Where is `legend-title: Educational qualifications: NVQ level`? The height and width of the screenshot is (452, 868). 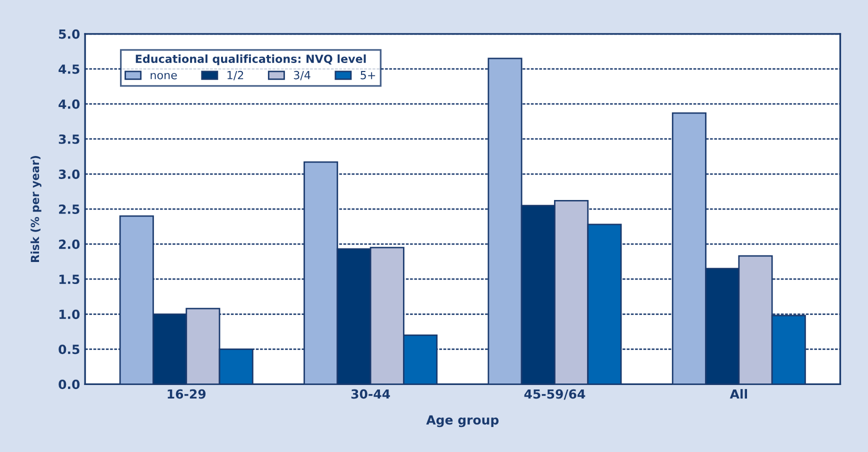
legend-title: Educational qualifications: NVQ level is located at coordinates (251, 60).